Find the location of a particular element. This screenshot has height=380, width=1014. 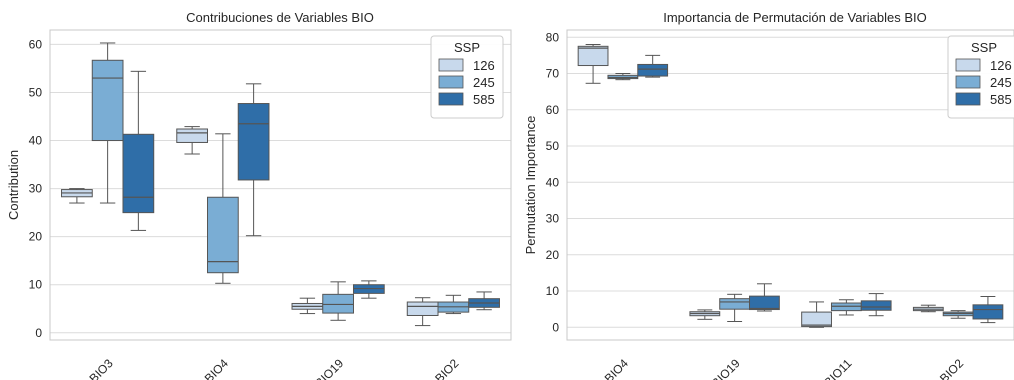

box-585-BIO11 is located at coordinates (876, 305).